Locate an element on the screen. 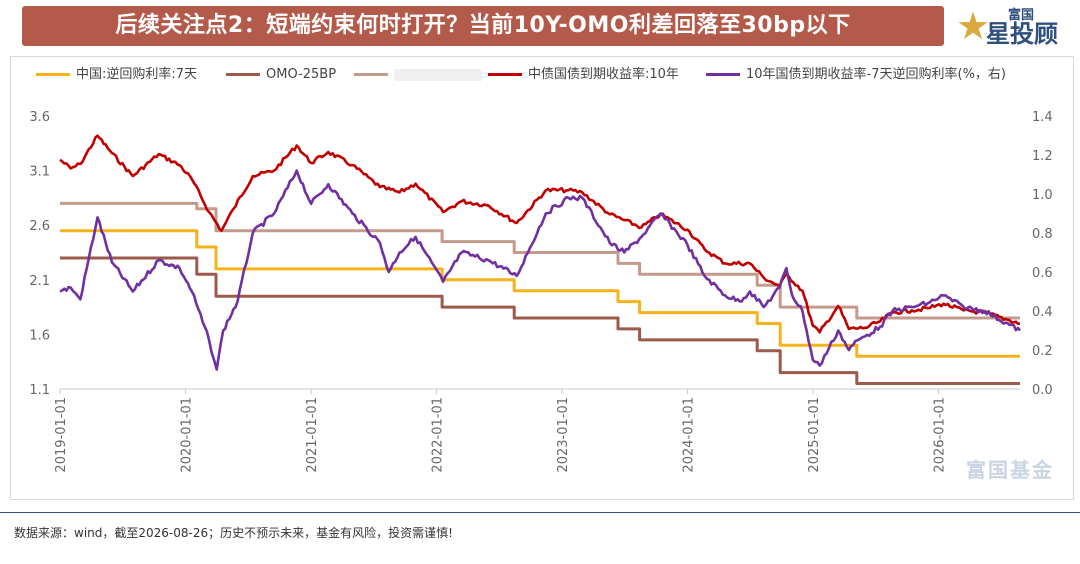 The height and width of the screenshot is (564, 1080). y-right-tick-label: 0.4 is located at coordinates (1042, 312).